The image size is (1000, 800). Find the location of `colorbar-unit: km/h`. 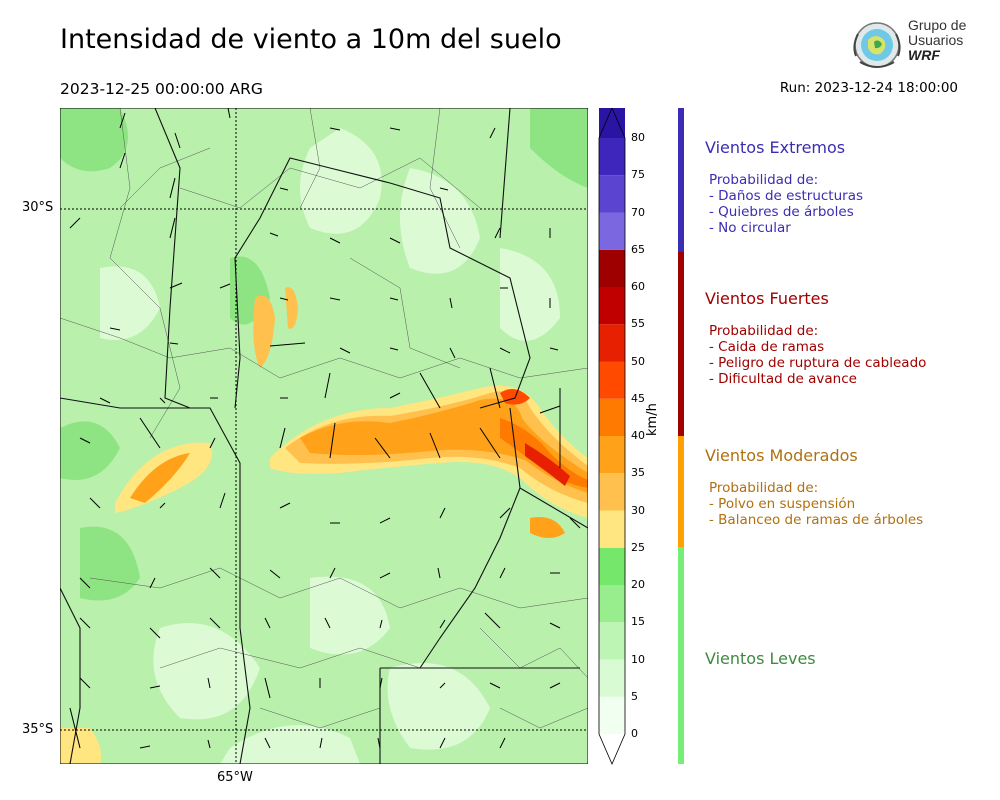

colorbar-unit: km/h is located at coordinates (652, 419).